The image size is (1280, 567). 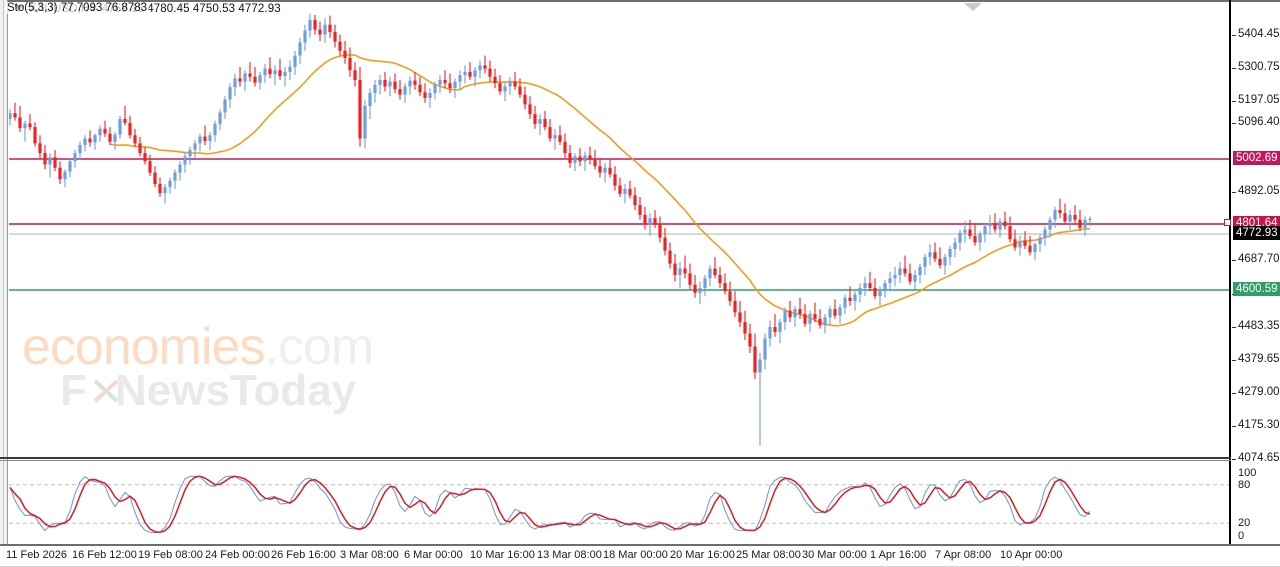 I want to click on time-tick-label: 3 Mar 08:00, so click(x=369, y=555).